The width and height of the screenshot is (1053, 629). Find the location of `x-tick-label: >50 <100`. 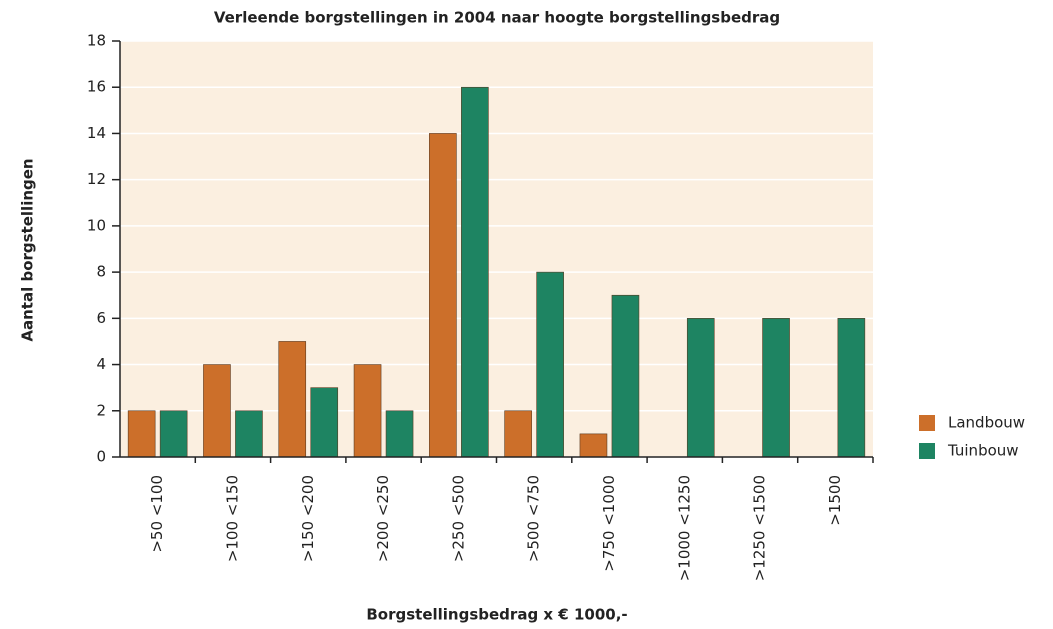

x-tick-label: >50 <100 is located at coordinates (157, 514).